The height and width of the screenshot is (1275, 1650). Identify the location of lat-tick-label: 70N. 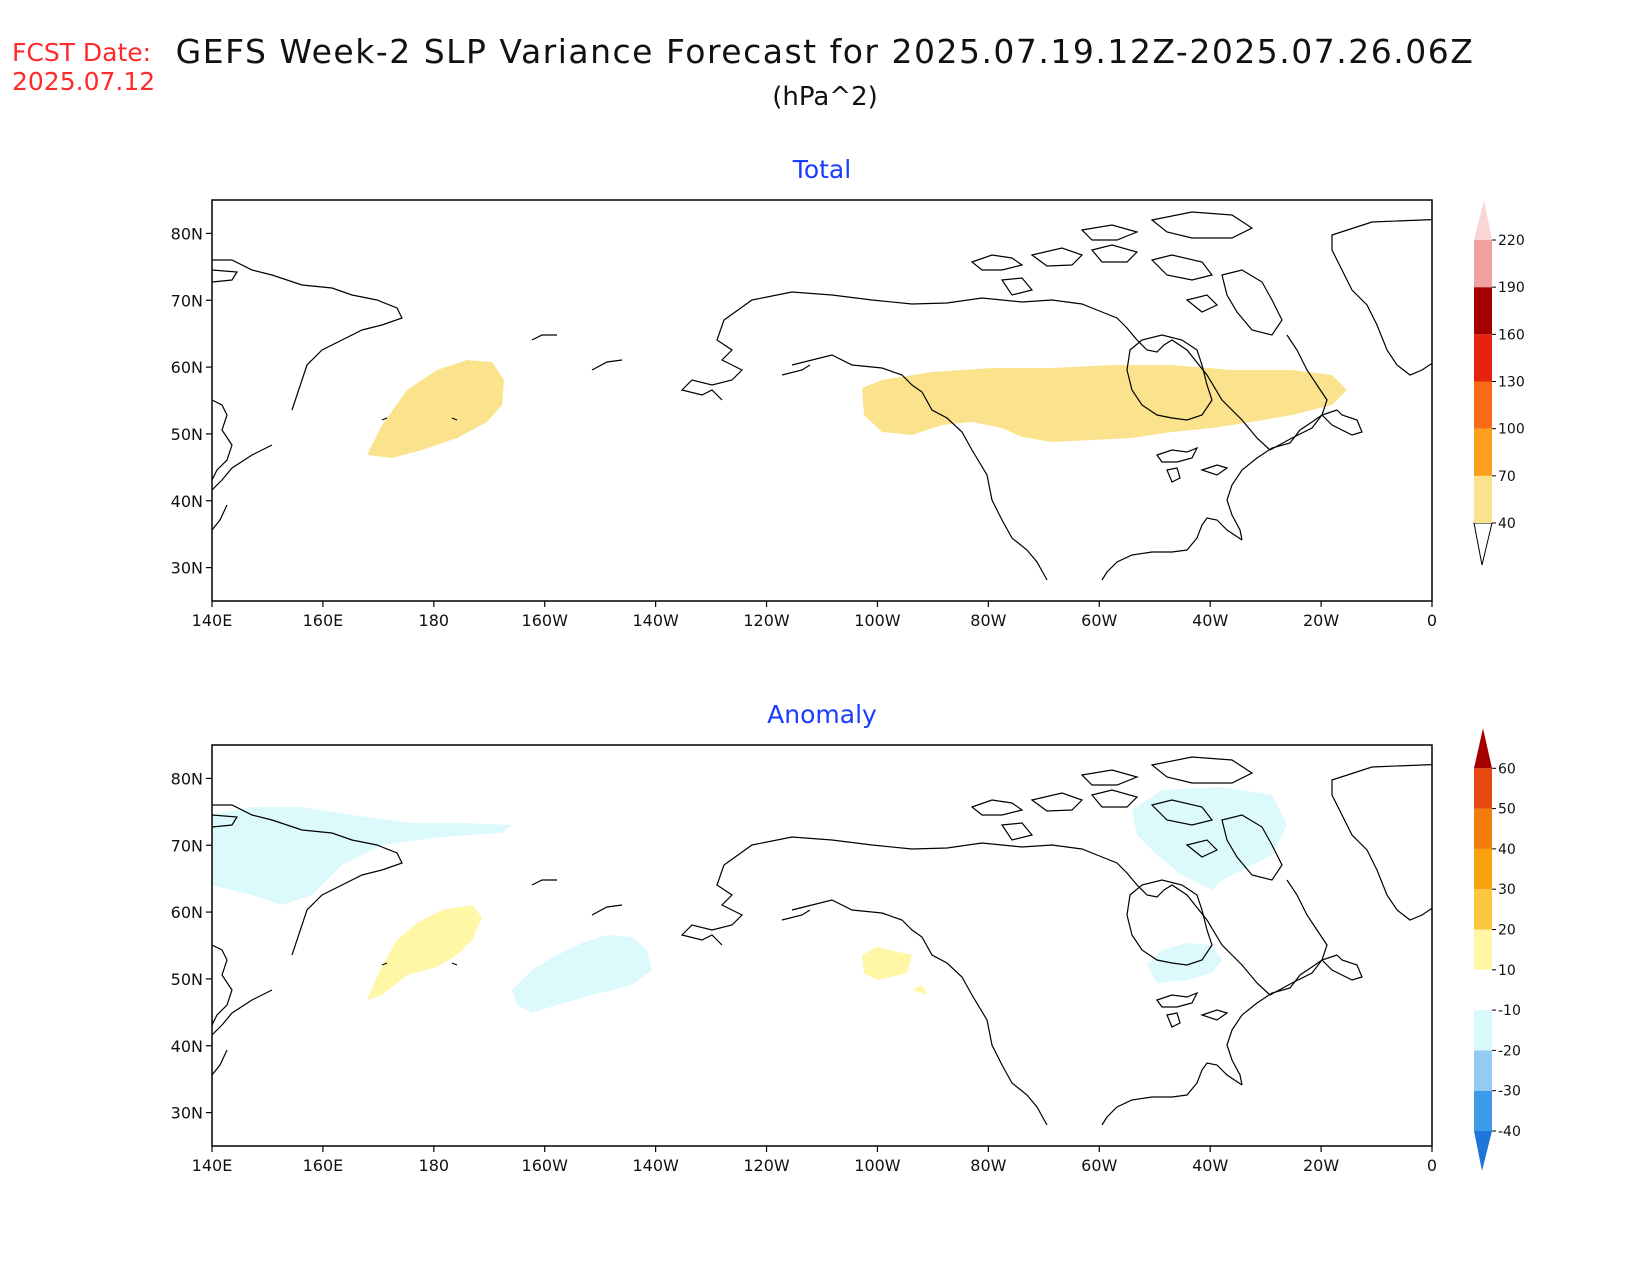
(187, 845).